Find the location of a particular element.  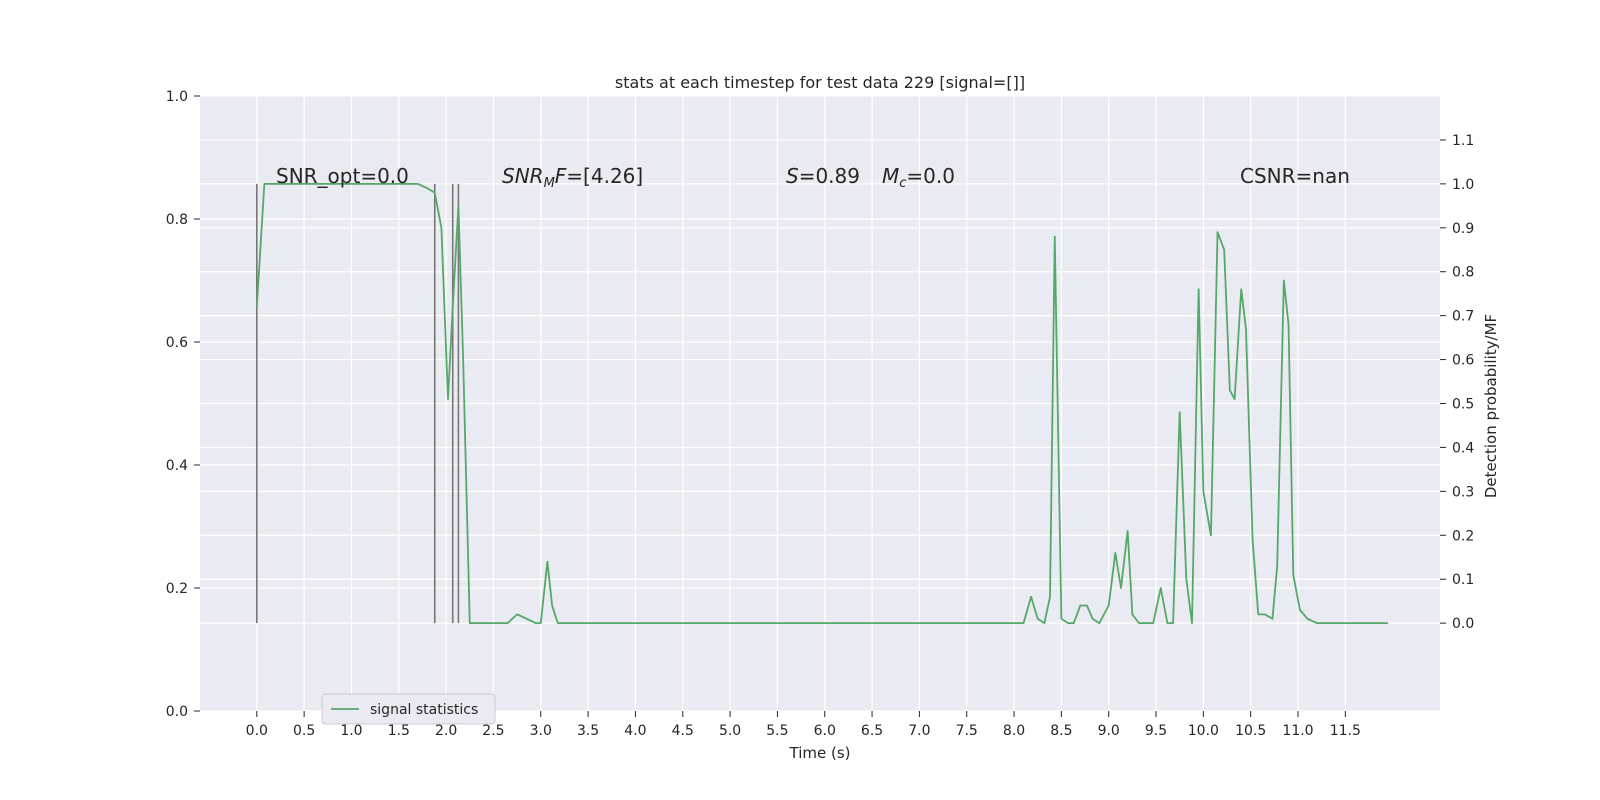

x-tick-label: 1.0 is located at coordinates (351, 731).